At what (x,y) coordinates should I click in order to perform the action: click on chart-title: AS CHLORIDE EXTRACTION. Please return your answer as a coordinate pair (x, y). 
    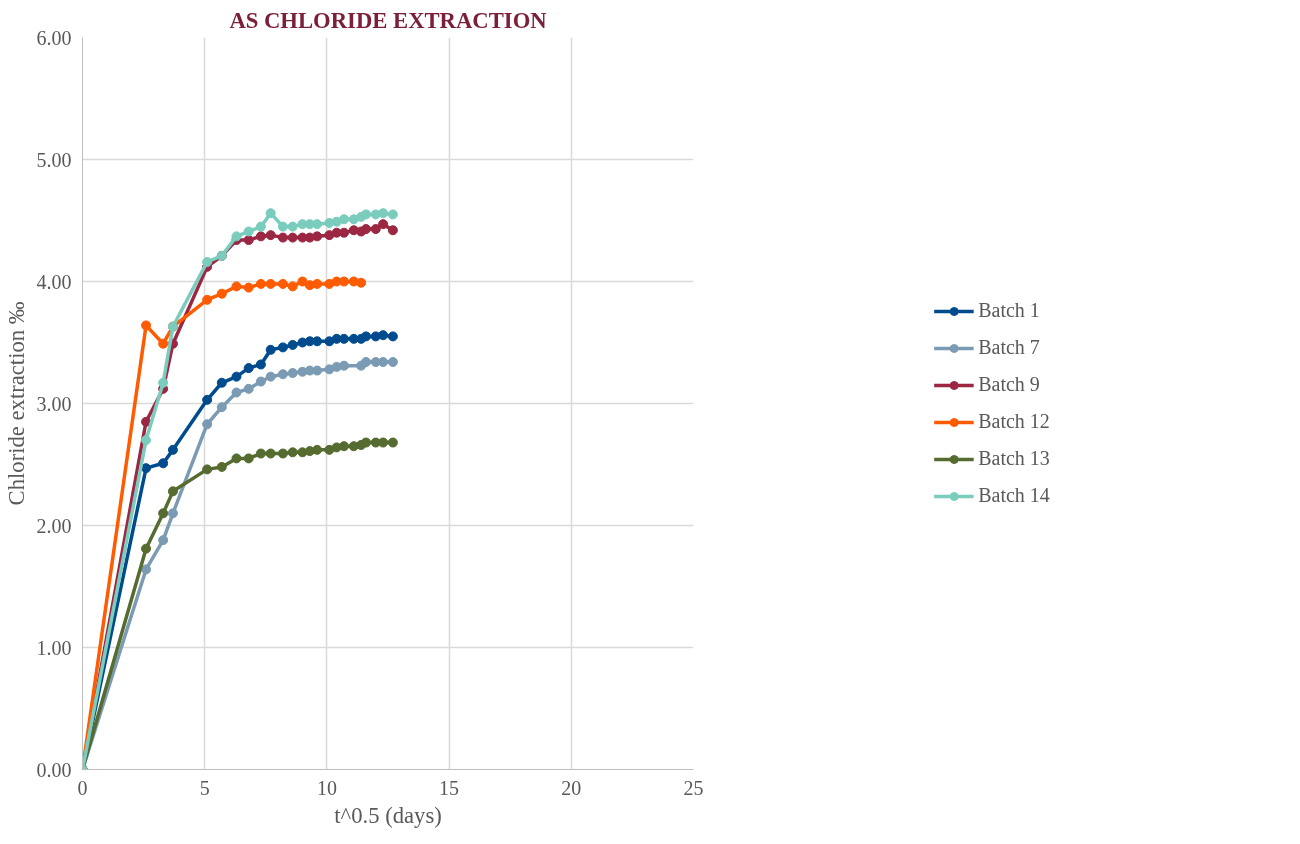
    Looking at the image, I should click on (388, 20).